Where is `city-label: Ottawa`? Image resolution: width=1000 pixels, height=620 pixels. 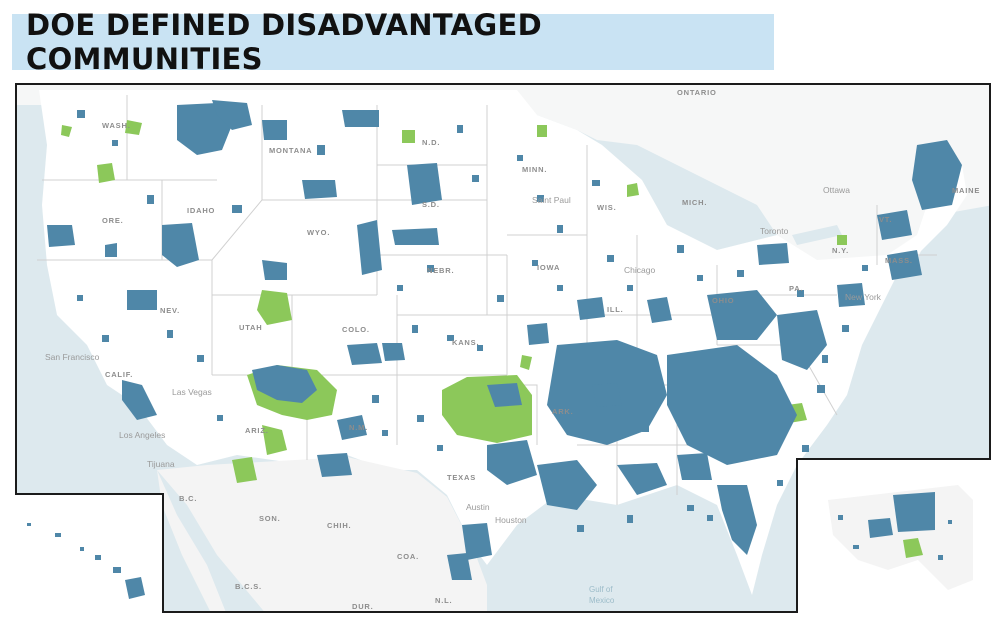
city-label: Ottawa is located at coordinates (836, 190).